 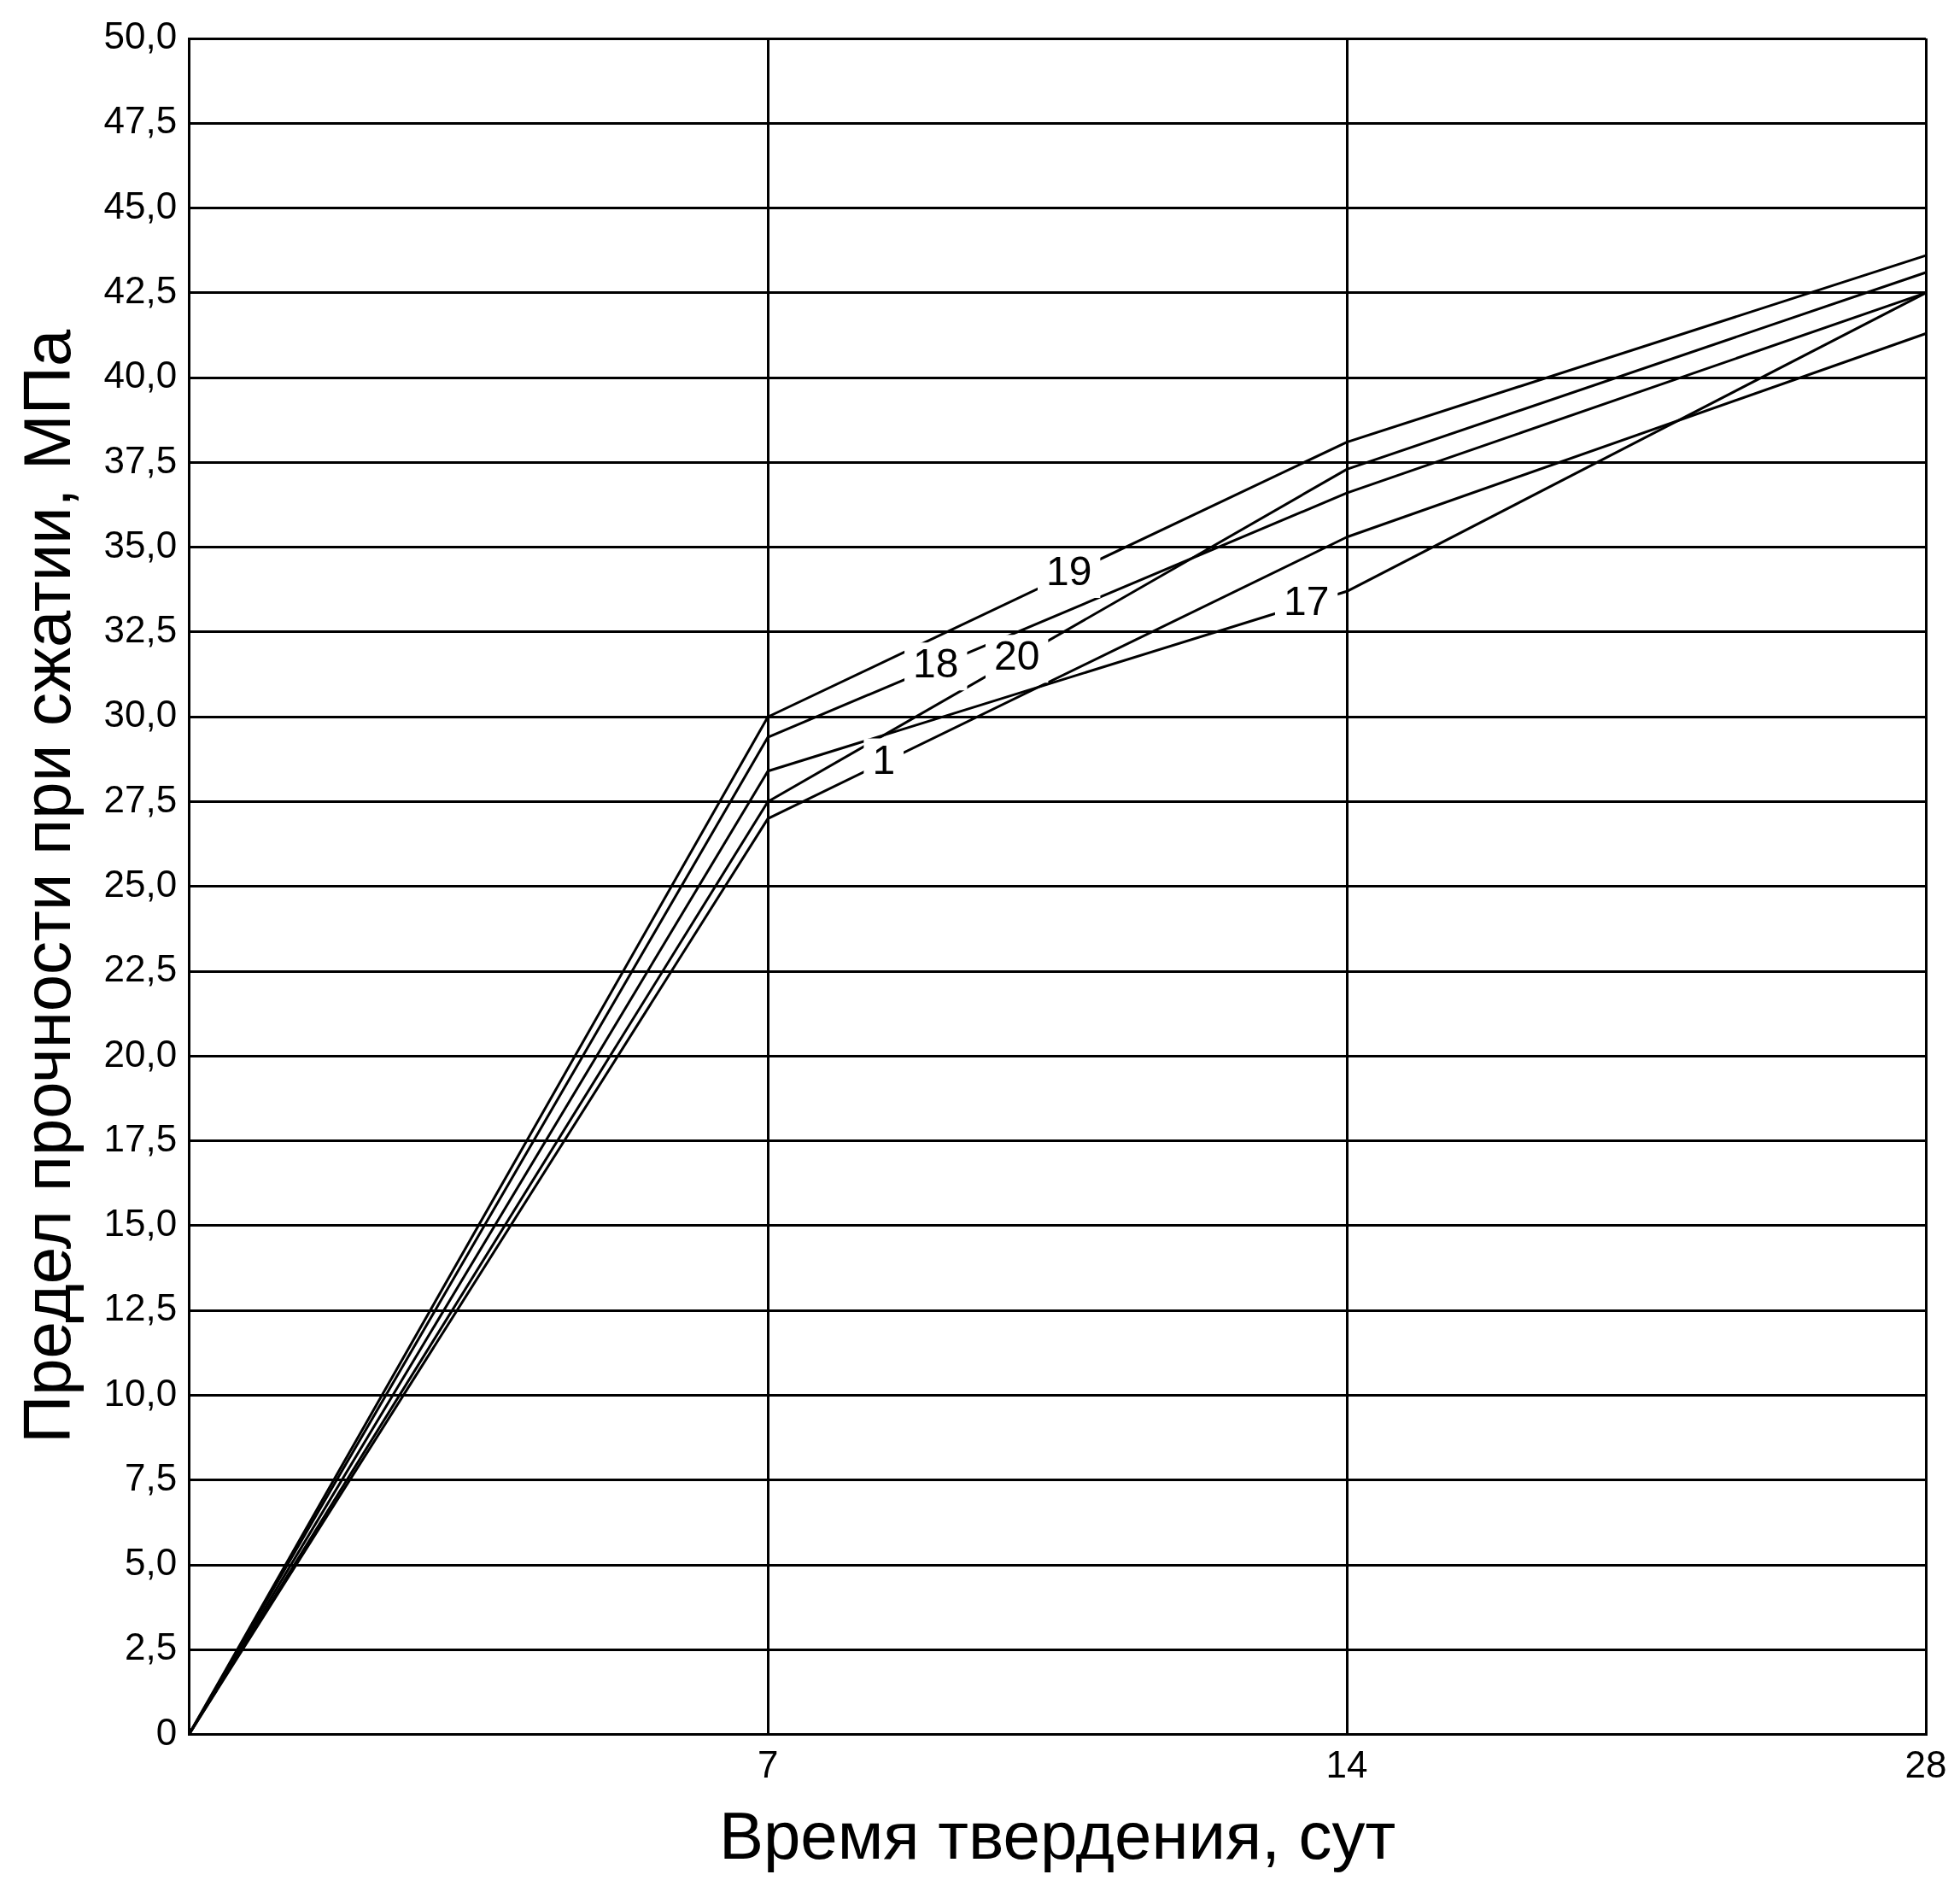 I want to click on y-tick-label: 47,5, so click(x=141, y=121).